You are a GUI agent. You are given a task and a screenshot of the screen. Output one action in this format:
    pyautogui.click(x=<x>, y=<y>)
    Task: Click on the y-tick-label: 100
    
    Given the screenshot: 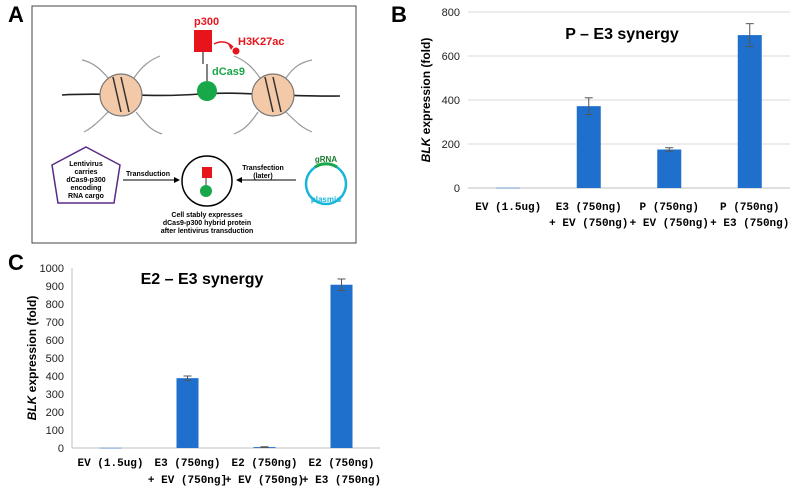 What is the action you would take?
    pyautogui.click(x=55, y=431)
    